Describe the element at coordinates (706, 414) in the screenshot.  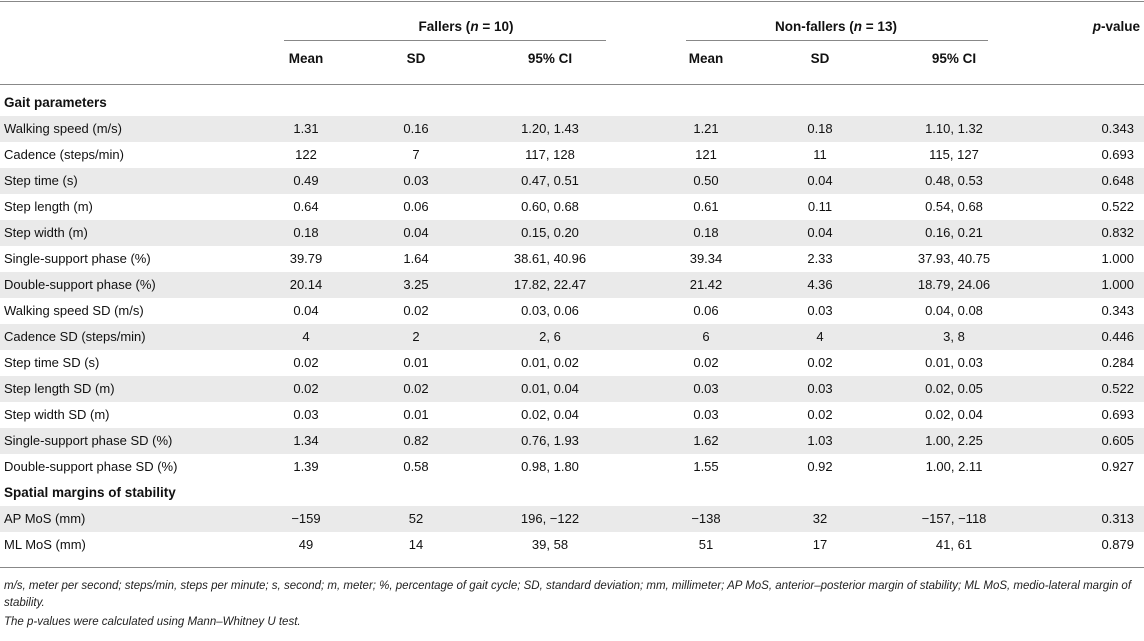
I see `nonfallers-mean-cell: 0.03` at that location.